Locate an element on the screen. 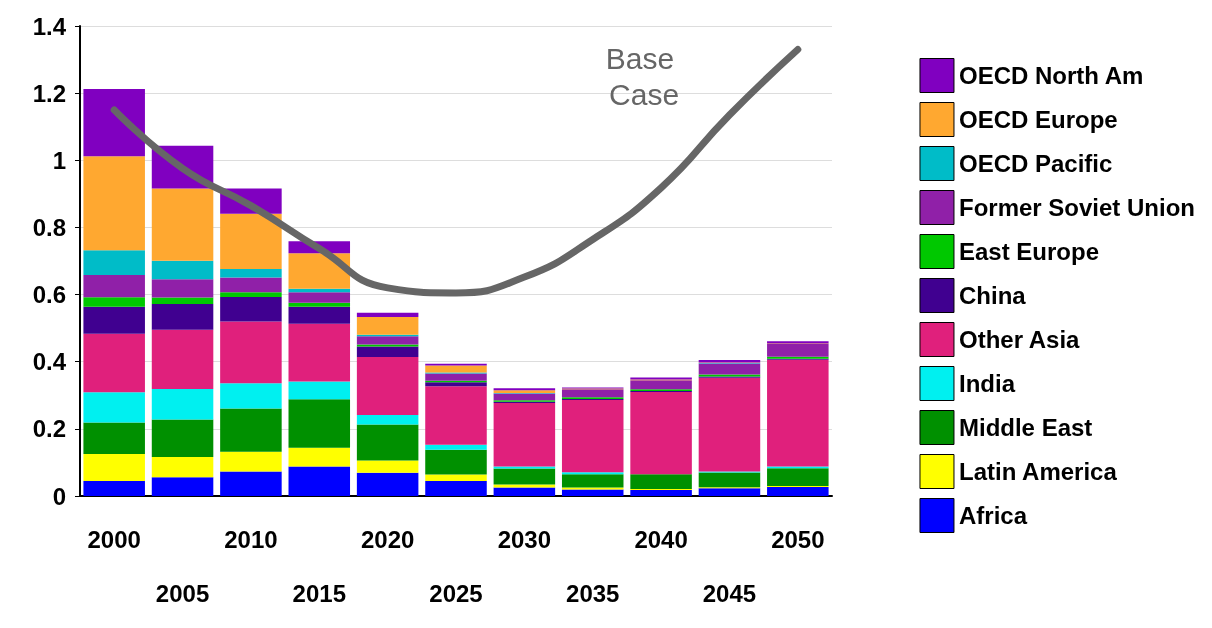  legend-label: OECD Pacific is located at coordinates (1035, 163).